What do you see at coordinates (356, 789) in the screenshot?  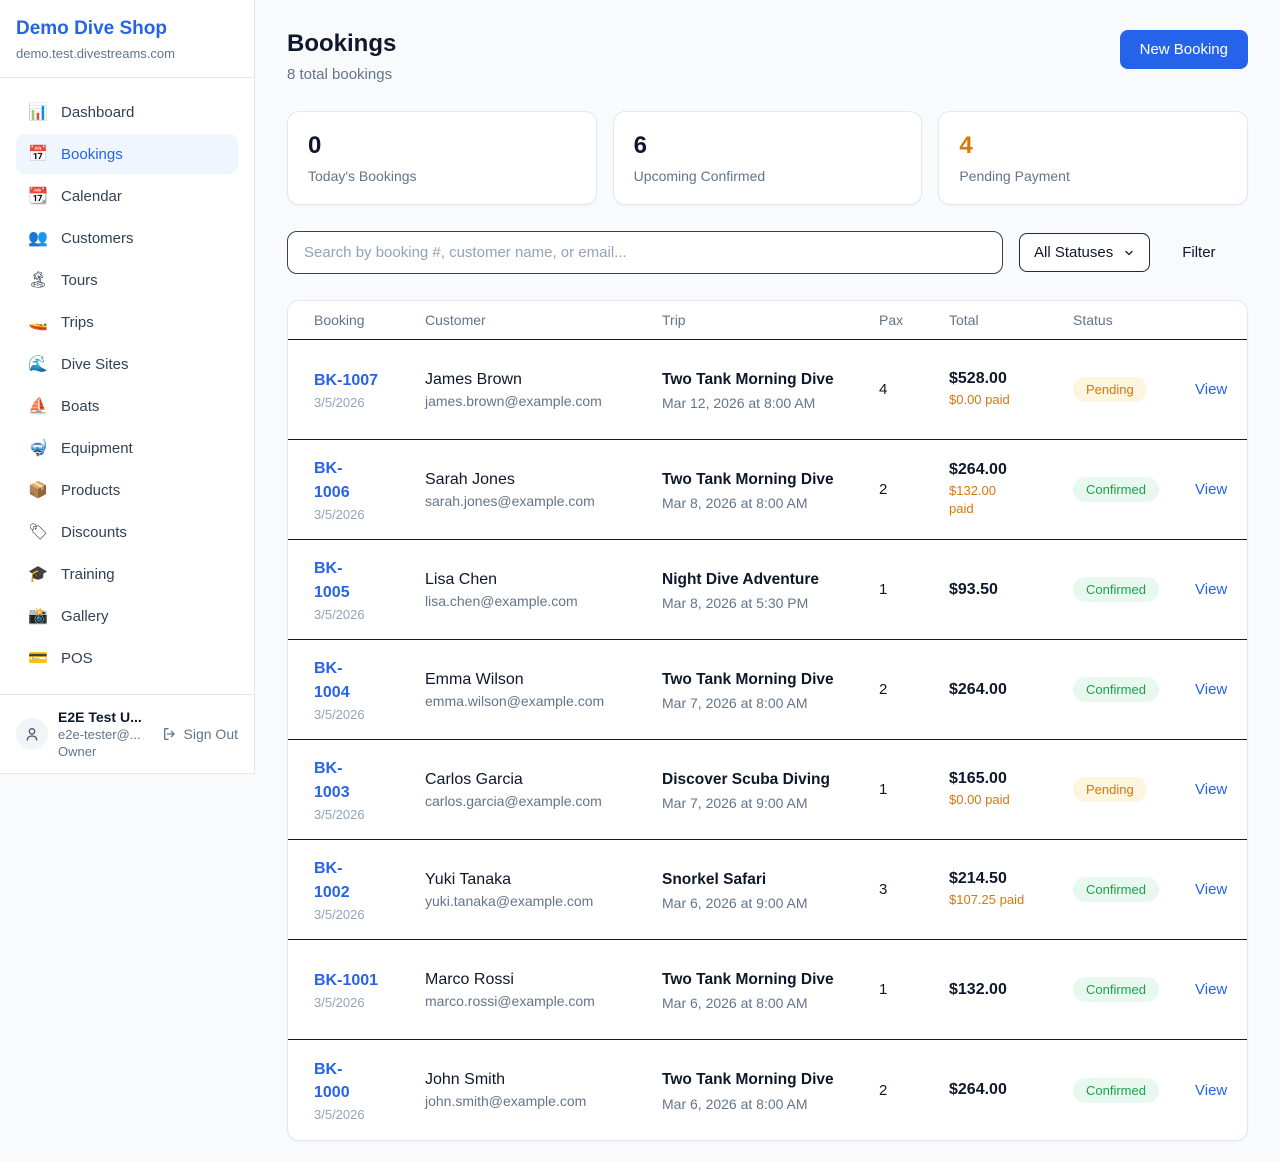 I see `booking-cell: BK- 1003 3/5/2026` at bounding box center [356, 789].